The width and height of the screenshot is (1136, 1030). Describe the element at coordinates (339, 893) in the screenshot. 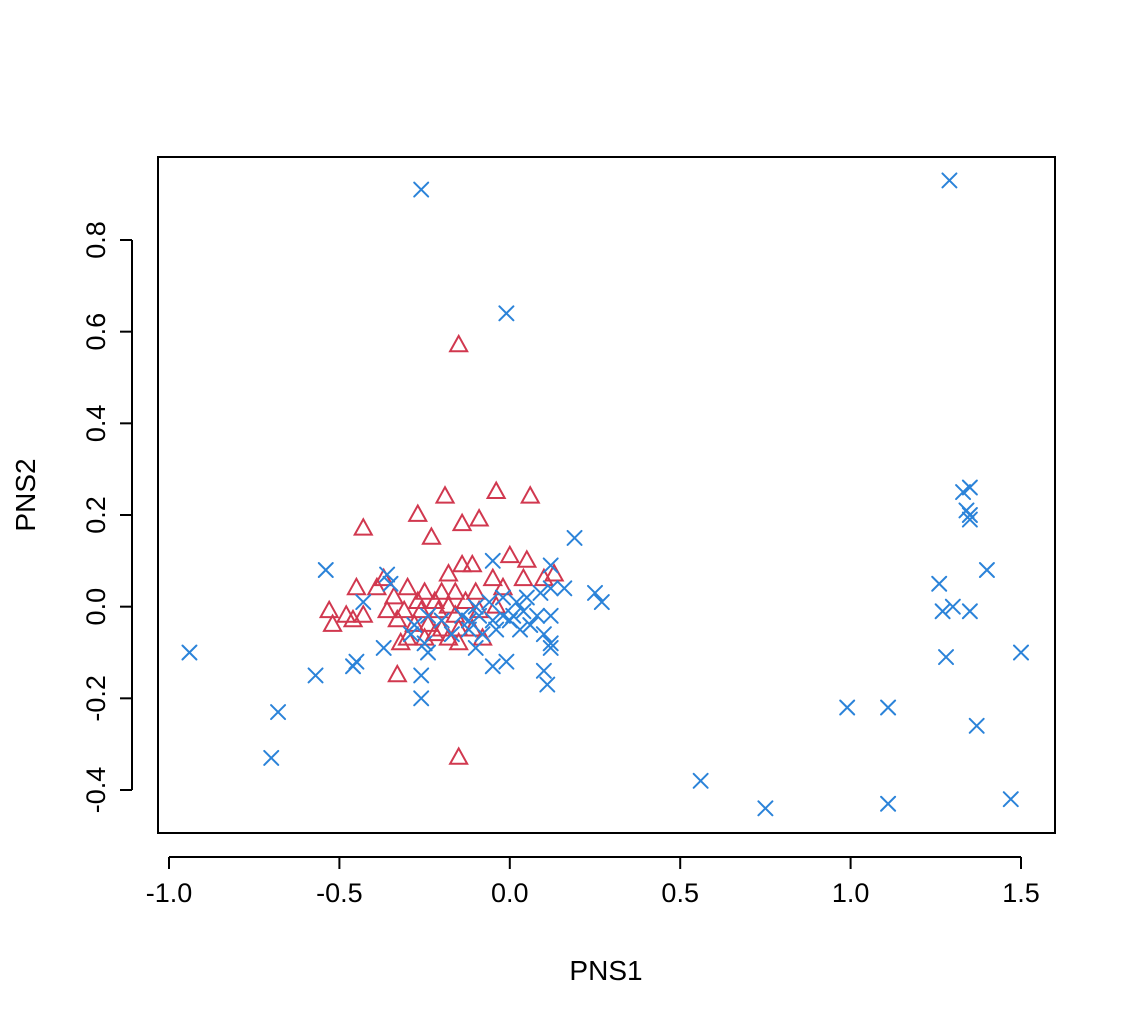

I see `x-tick-label: -0.5` at that location.